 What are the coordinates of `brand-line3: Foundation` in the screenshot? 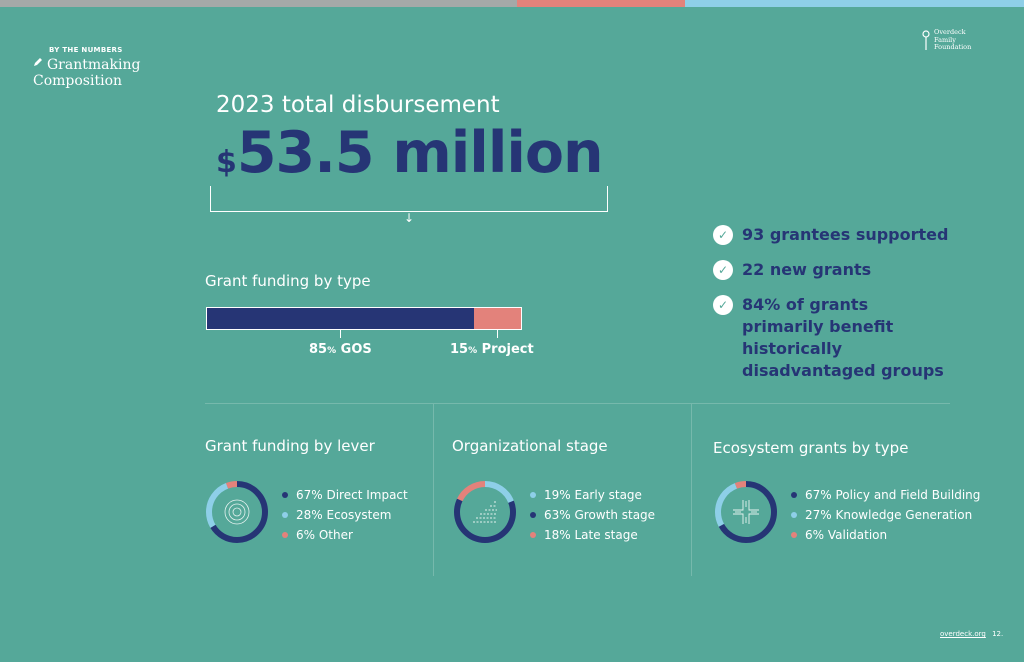 It's located at (953, 47).